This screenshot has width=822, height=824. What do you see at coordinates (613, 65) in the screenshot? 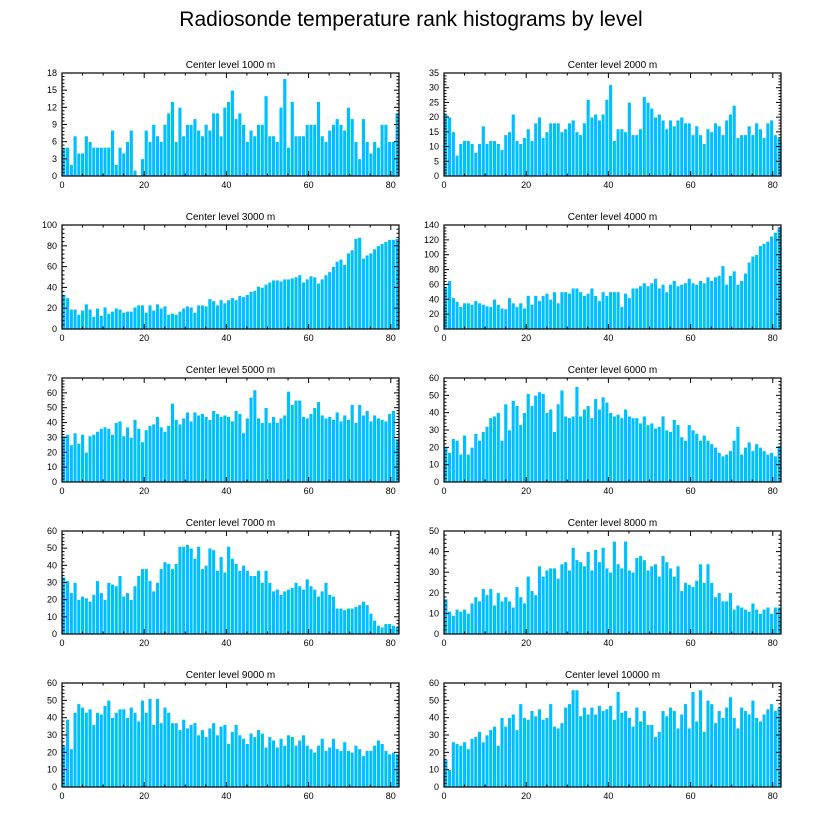
I see `panel-title: Center level 2000 m` at bounding box center [613, 65].